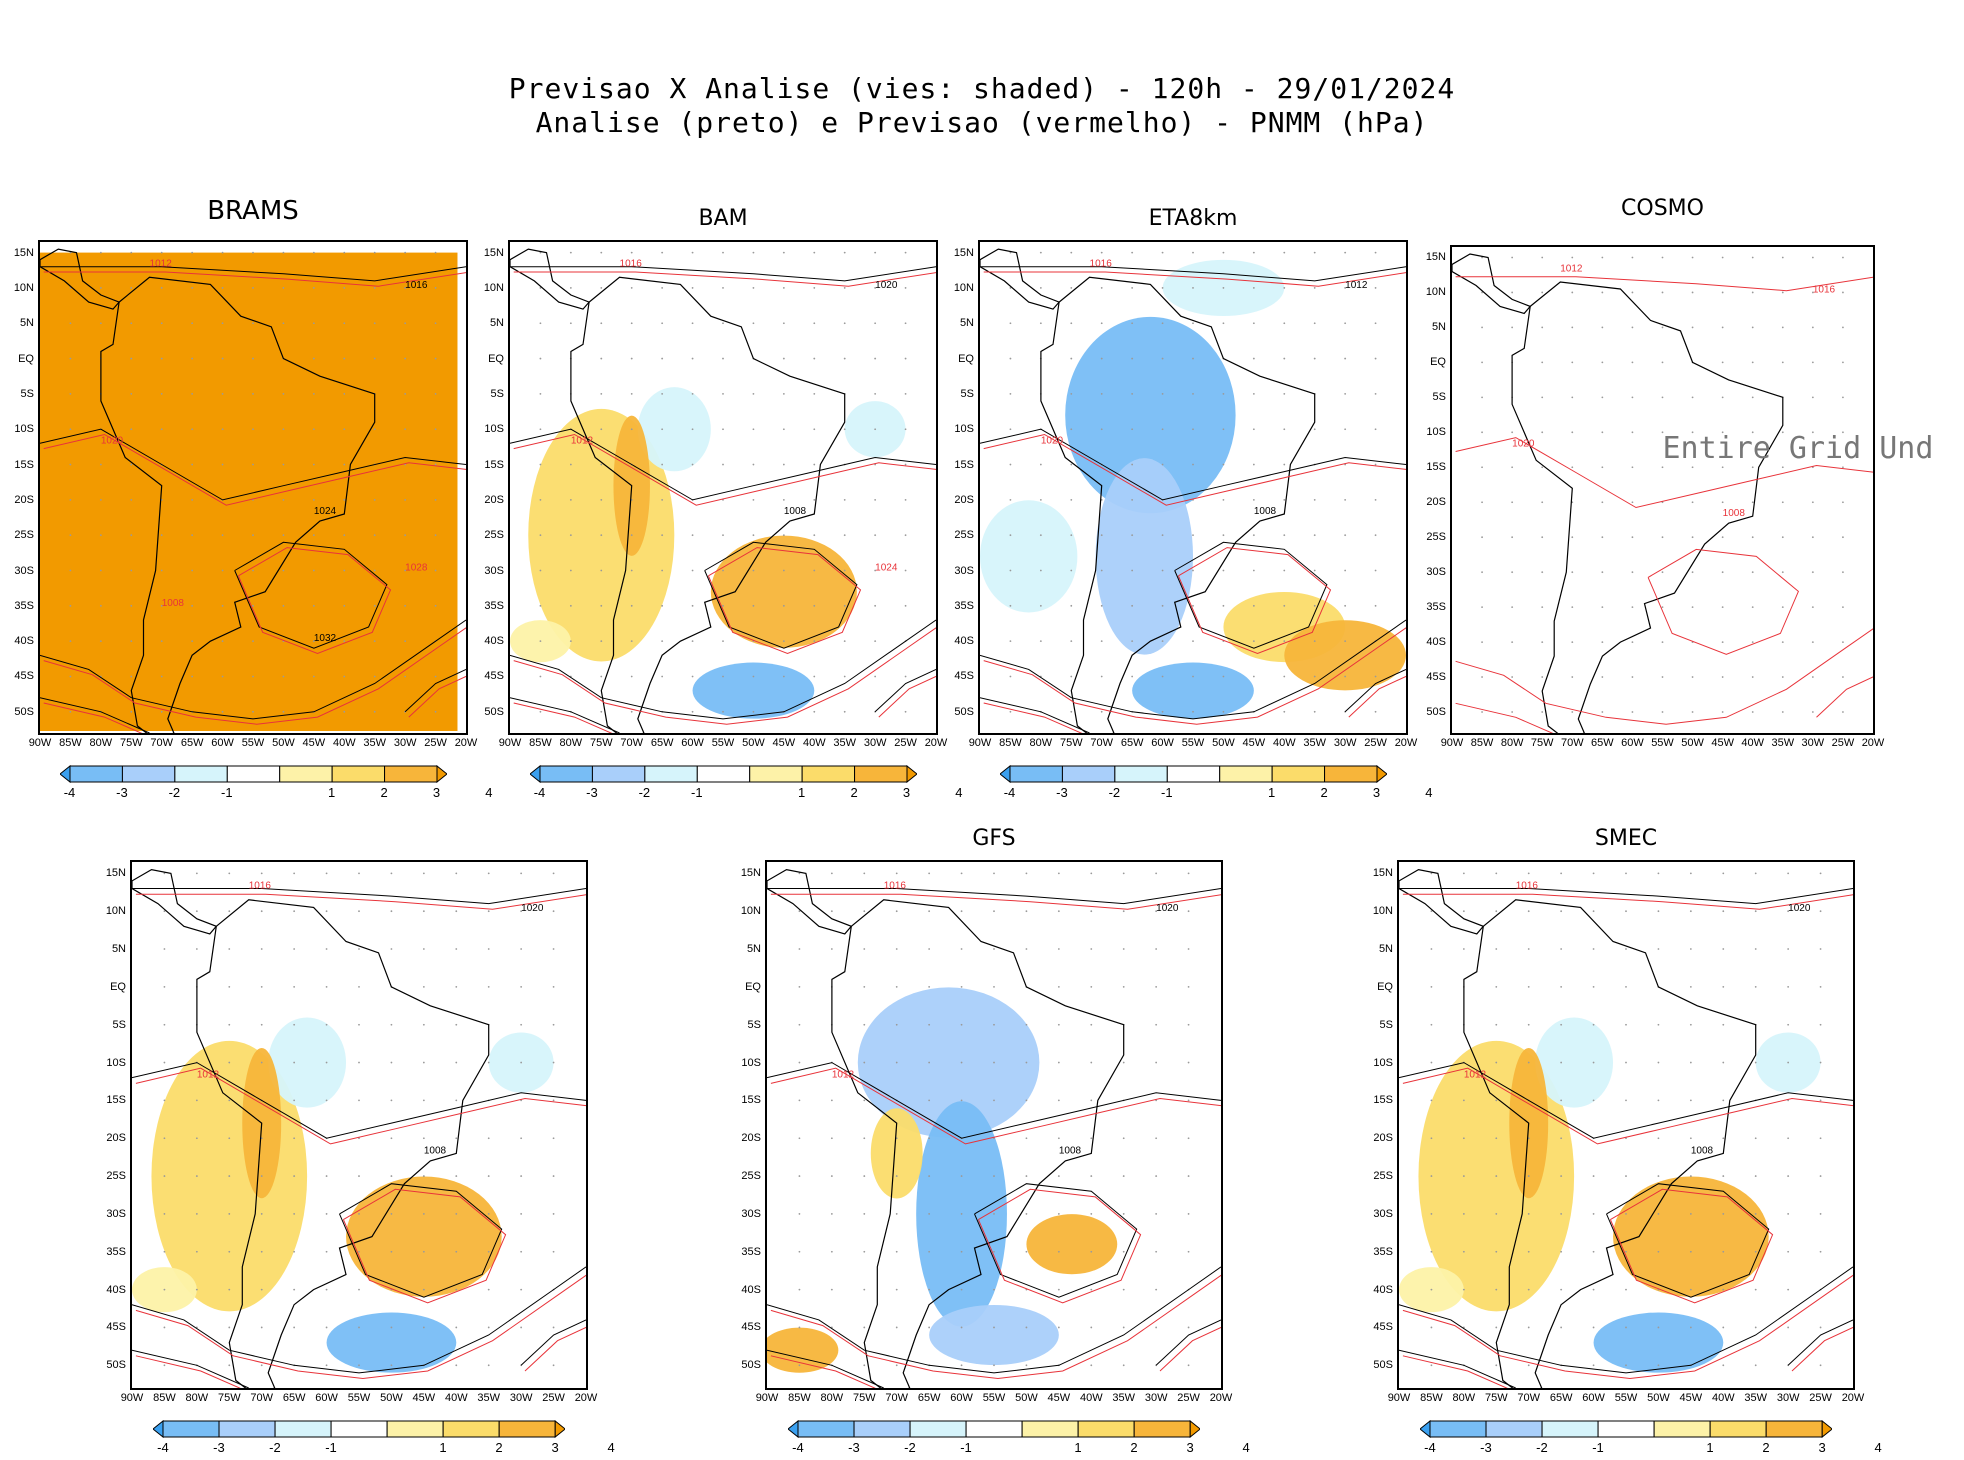 This screenshot has width=1964, height=1460. What do you see at coordinates (795, 511) in the screenshot?
I see `contour-label: 1008` at bounding box center [795, 511].